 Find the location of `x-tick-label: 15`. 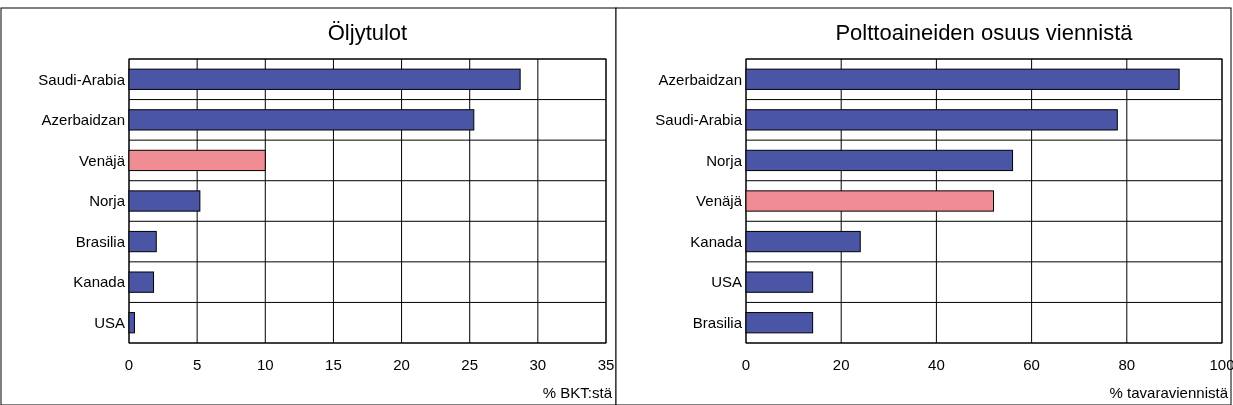

x-tick-label: 15 is located at coordinates (333, 364).